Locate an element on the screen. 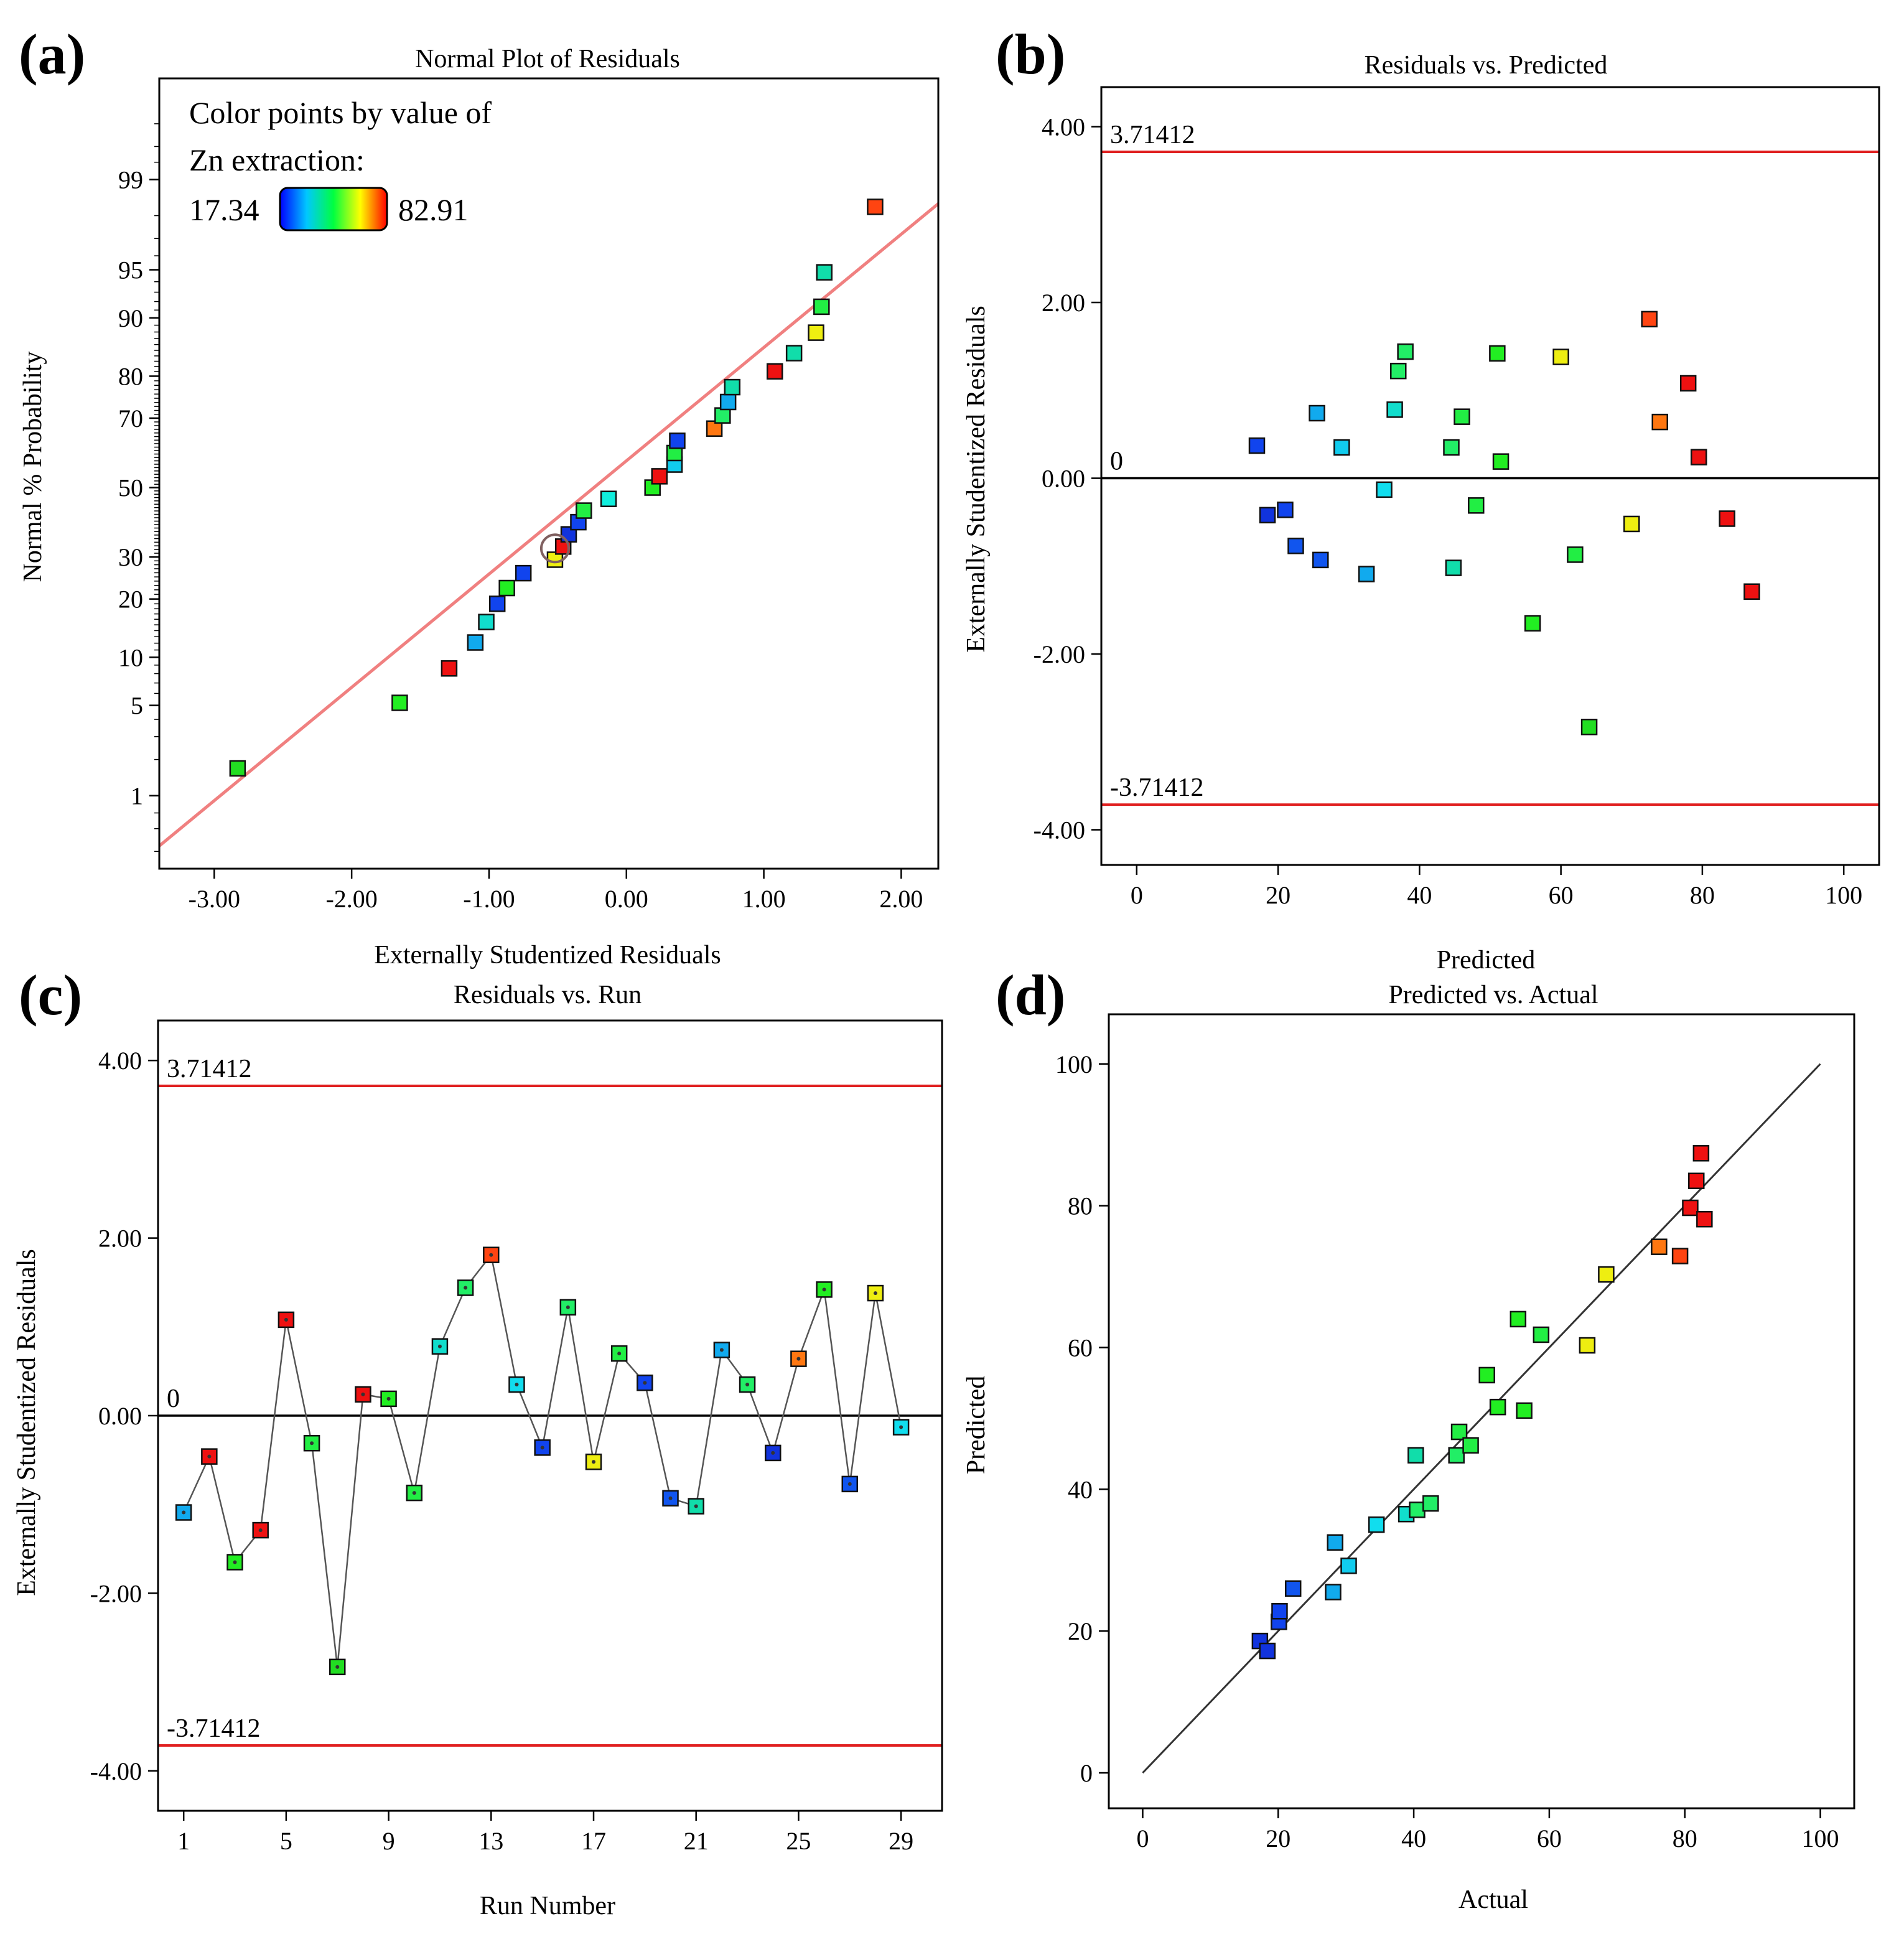  legend-title-line1: Color points by value of is located at coordinates (340, 112).